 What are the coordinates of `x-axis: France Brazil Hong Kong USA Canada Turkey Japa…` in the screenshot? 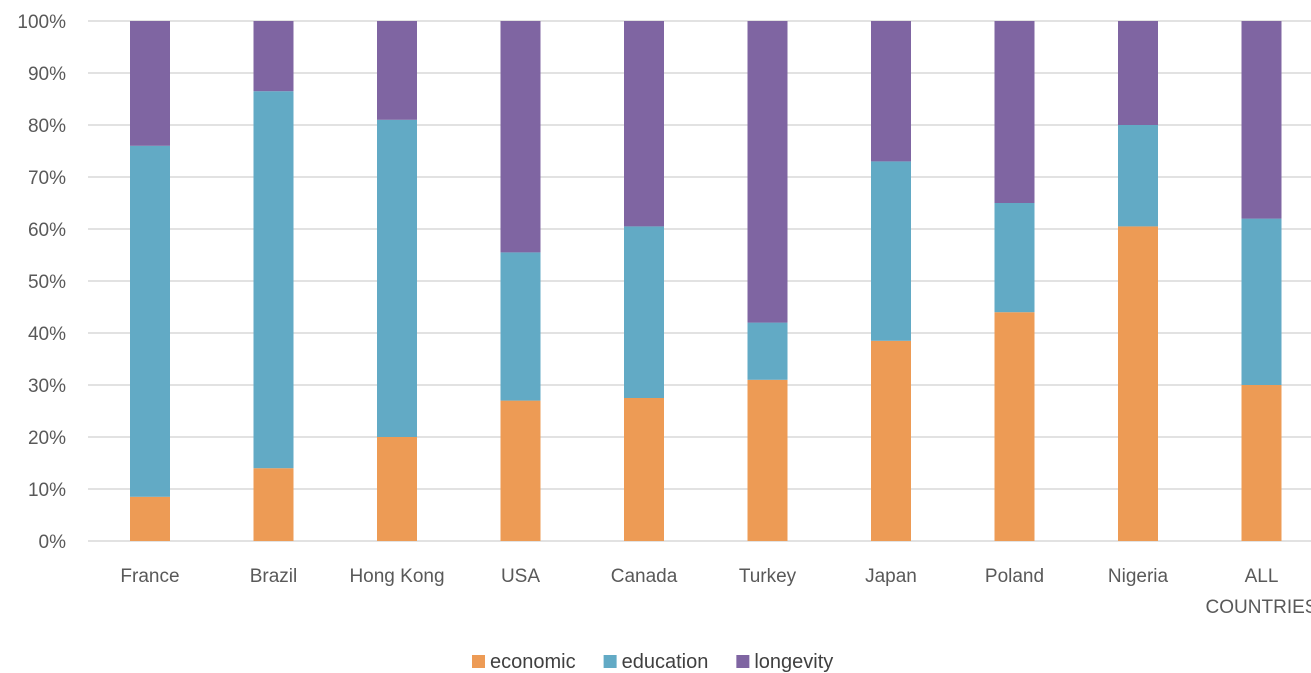 It's located at (715, 592).